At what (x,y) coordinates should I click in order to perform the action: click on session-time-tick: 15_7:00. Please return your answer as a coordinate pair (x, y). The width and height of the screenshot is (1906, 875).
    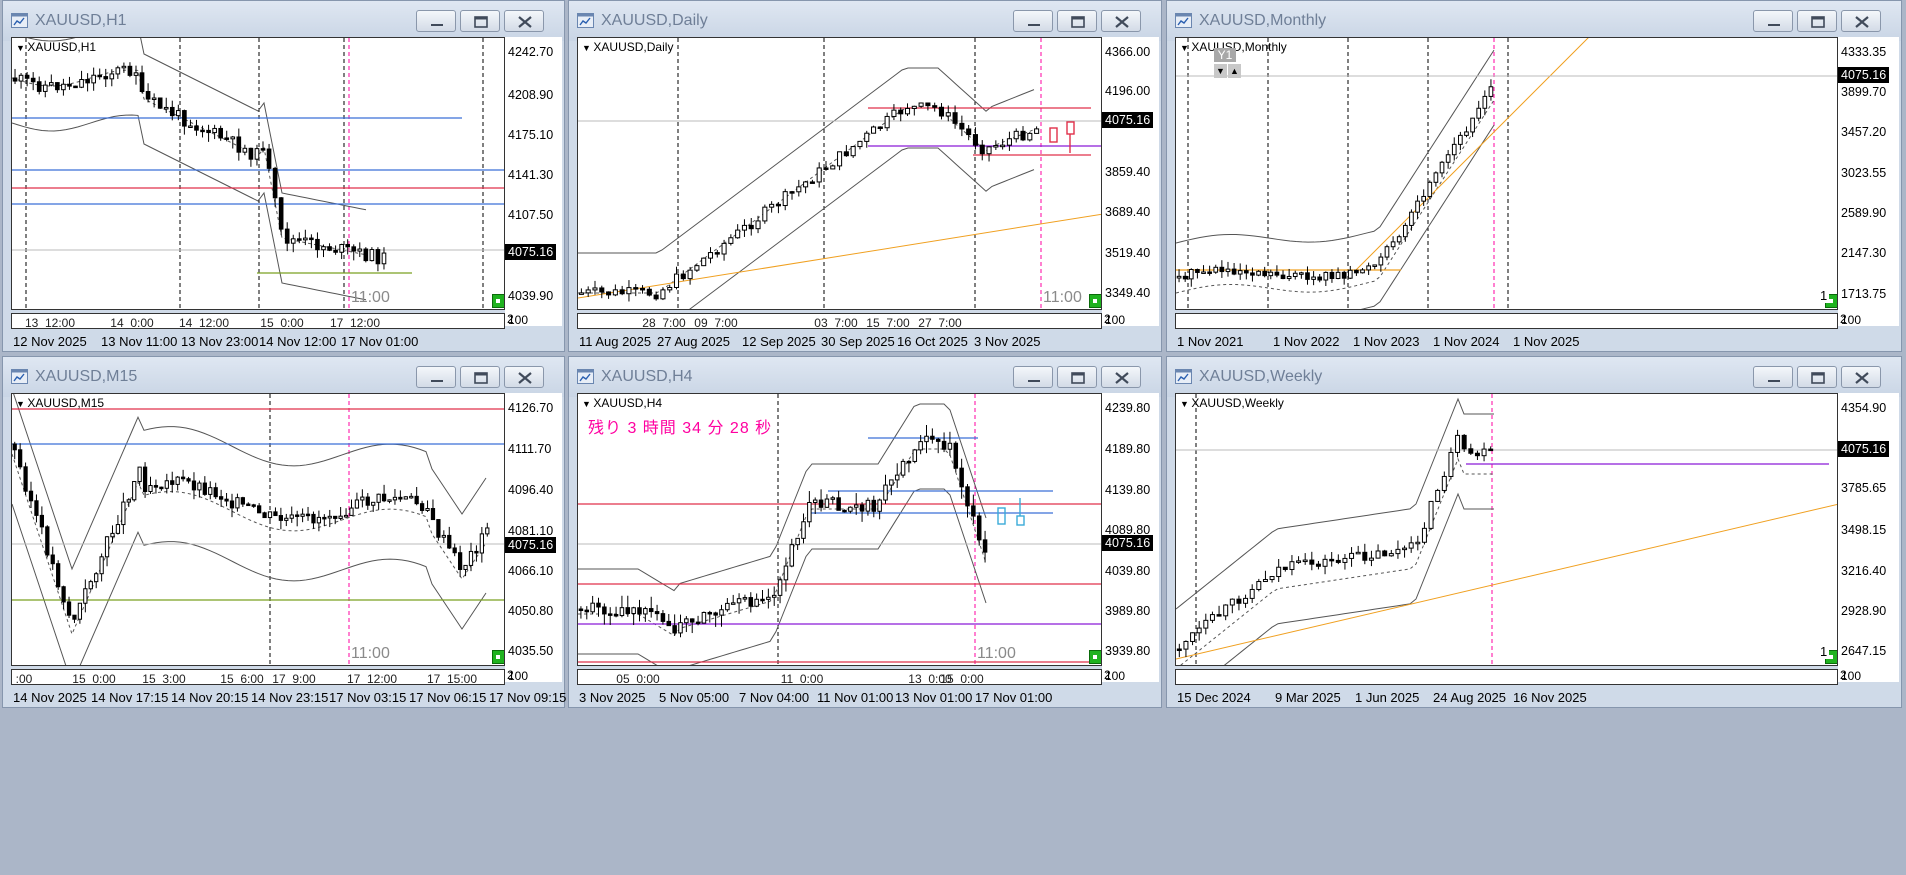
    Looking at the image, I should click on (888, 322).